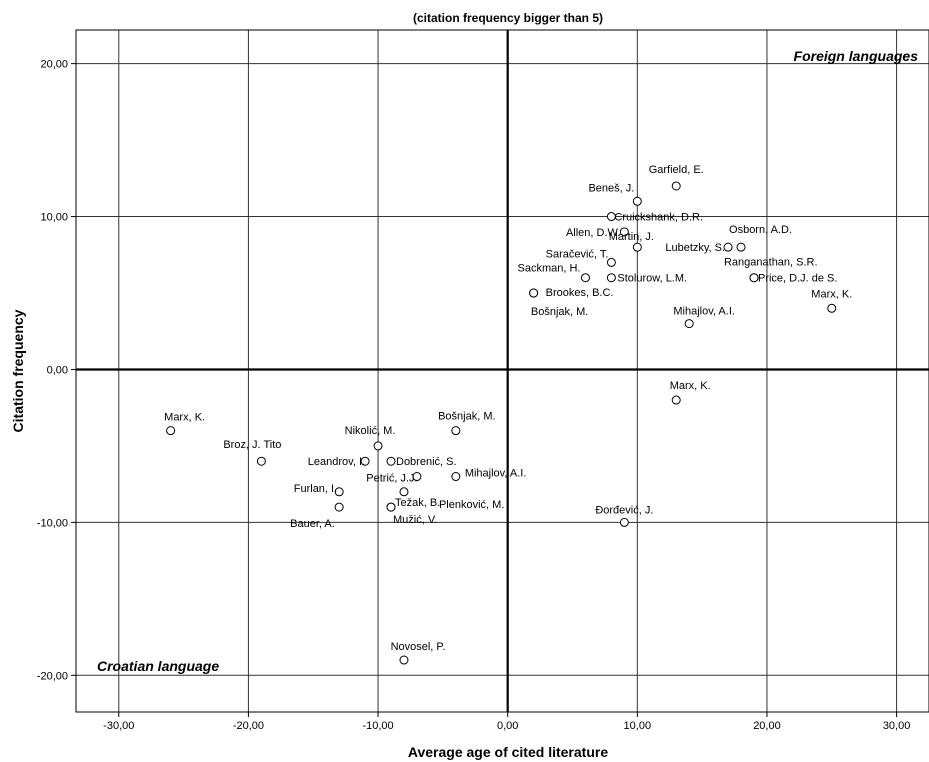 The image size is (929, 762). Describe the element at coordinates (370, 431) in the screenshot. I see `point-label: Nikolić, M.` at that location.